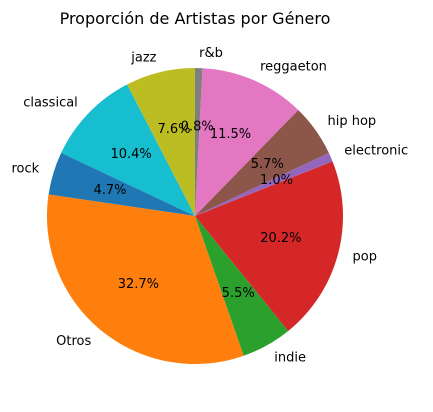  What do you see at coordinates (267, 164) in the screenshot?
I see `slice-percent-hip-hop: 5.7%` at bounding box center [267, 164].